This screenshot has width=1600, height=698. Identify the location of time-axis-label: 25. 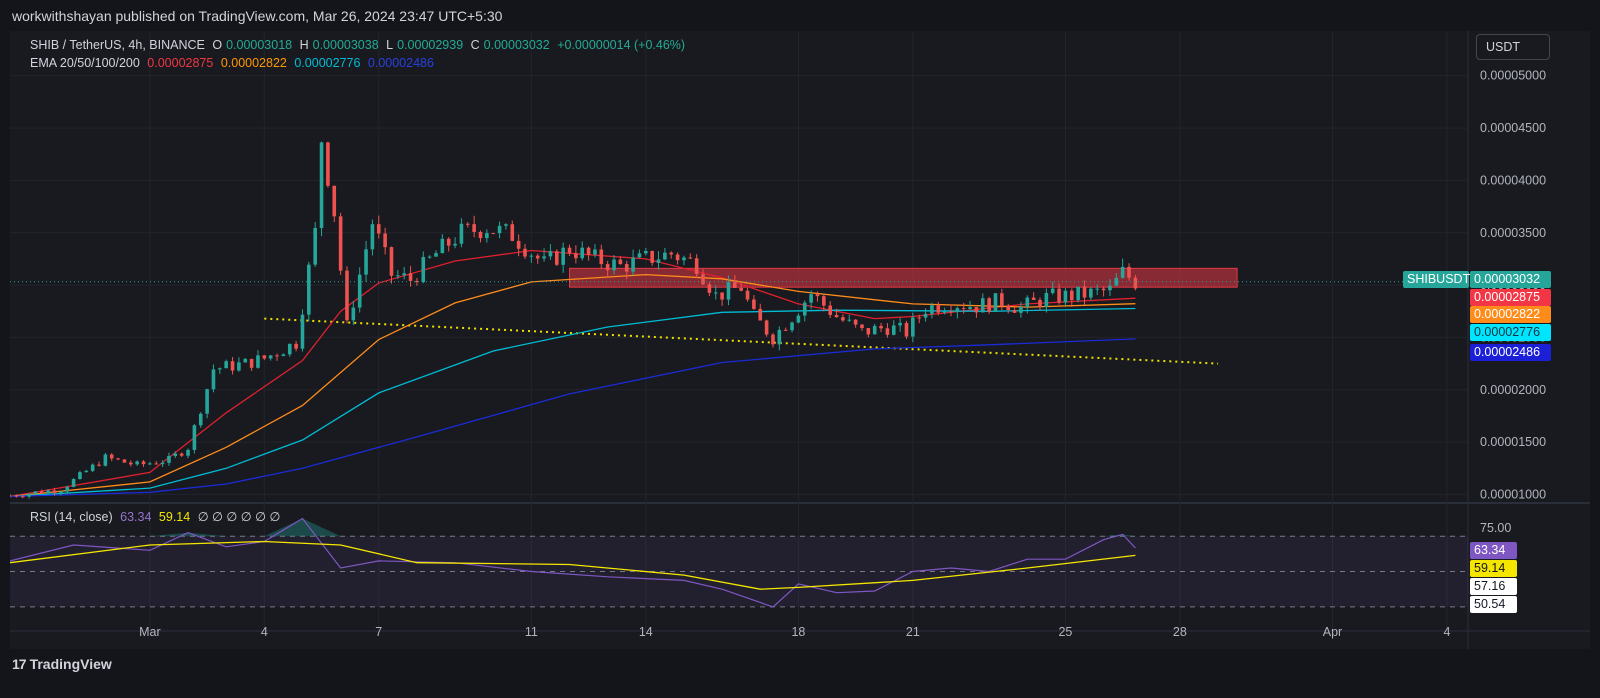
(1065, 632).